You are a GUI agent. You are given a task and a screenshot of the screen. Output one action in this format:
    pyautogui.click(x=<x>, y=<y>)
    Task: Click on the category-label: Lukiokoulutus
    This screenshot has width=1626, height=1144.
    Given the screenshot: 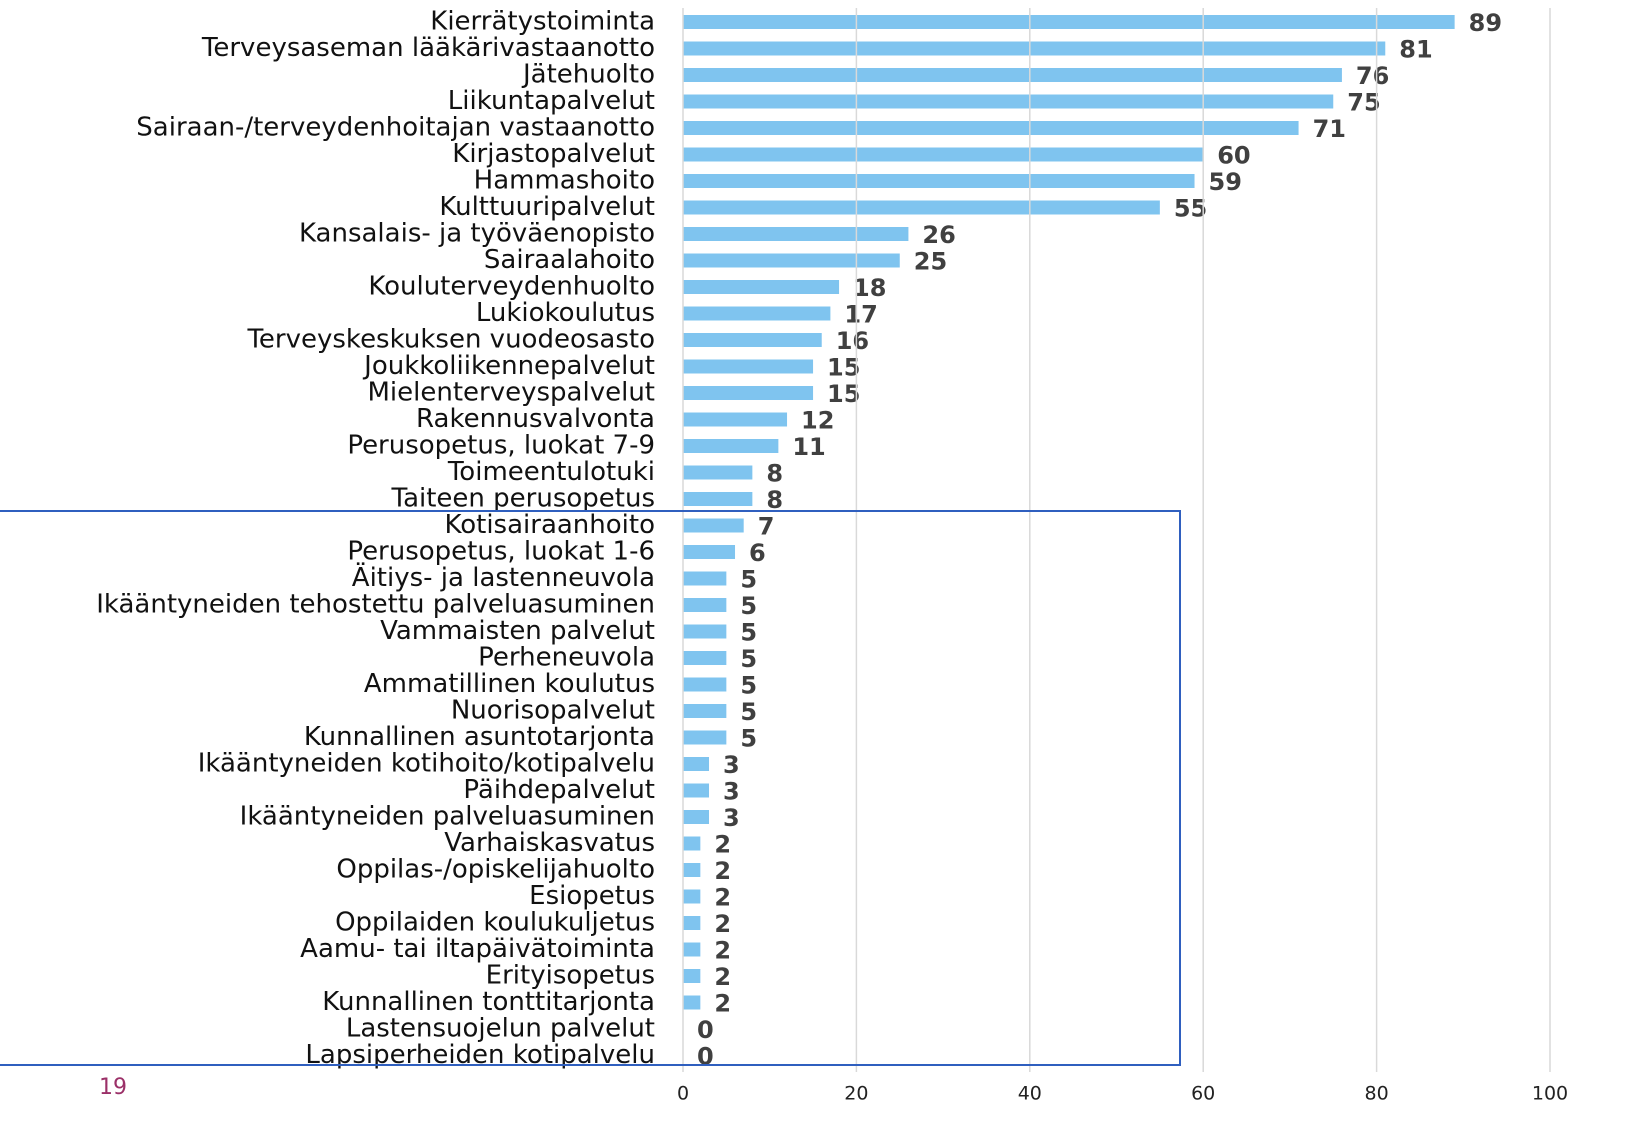 What is the action you would take?
    pyautogui.click(x=565, y=313)
    